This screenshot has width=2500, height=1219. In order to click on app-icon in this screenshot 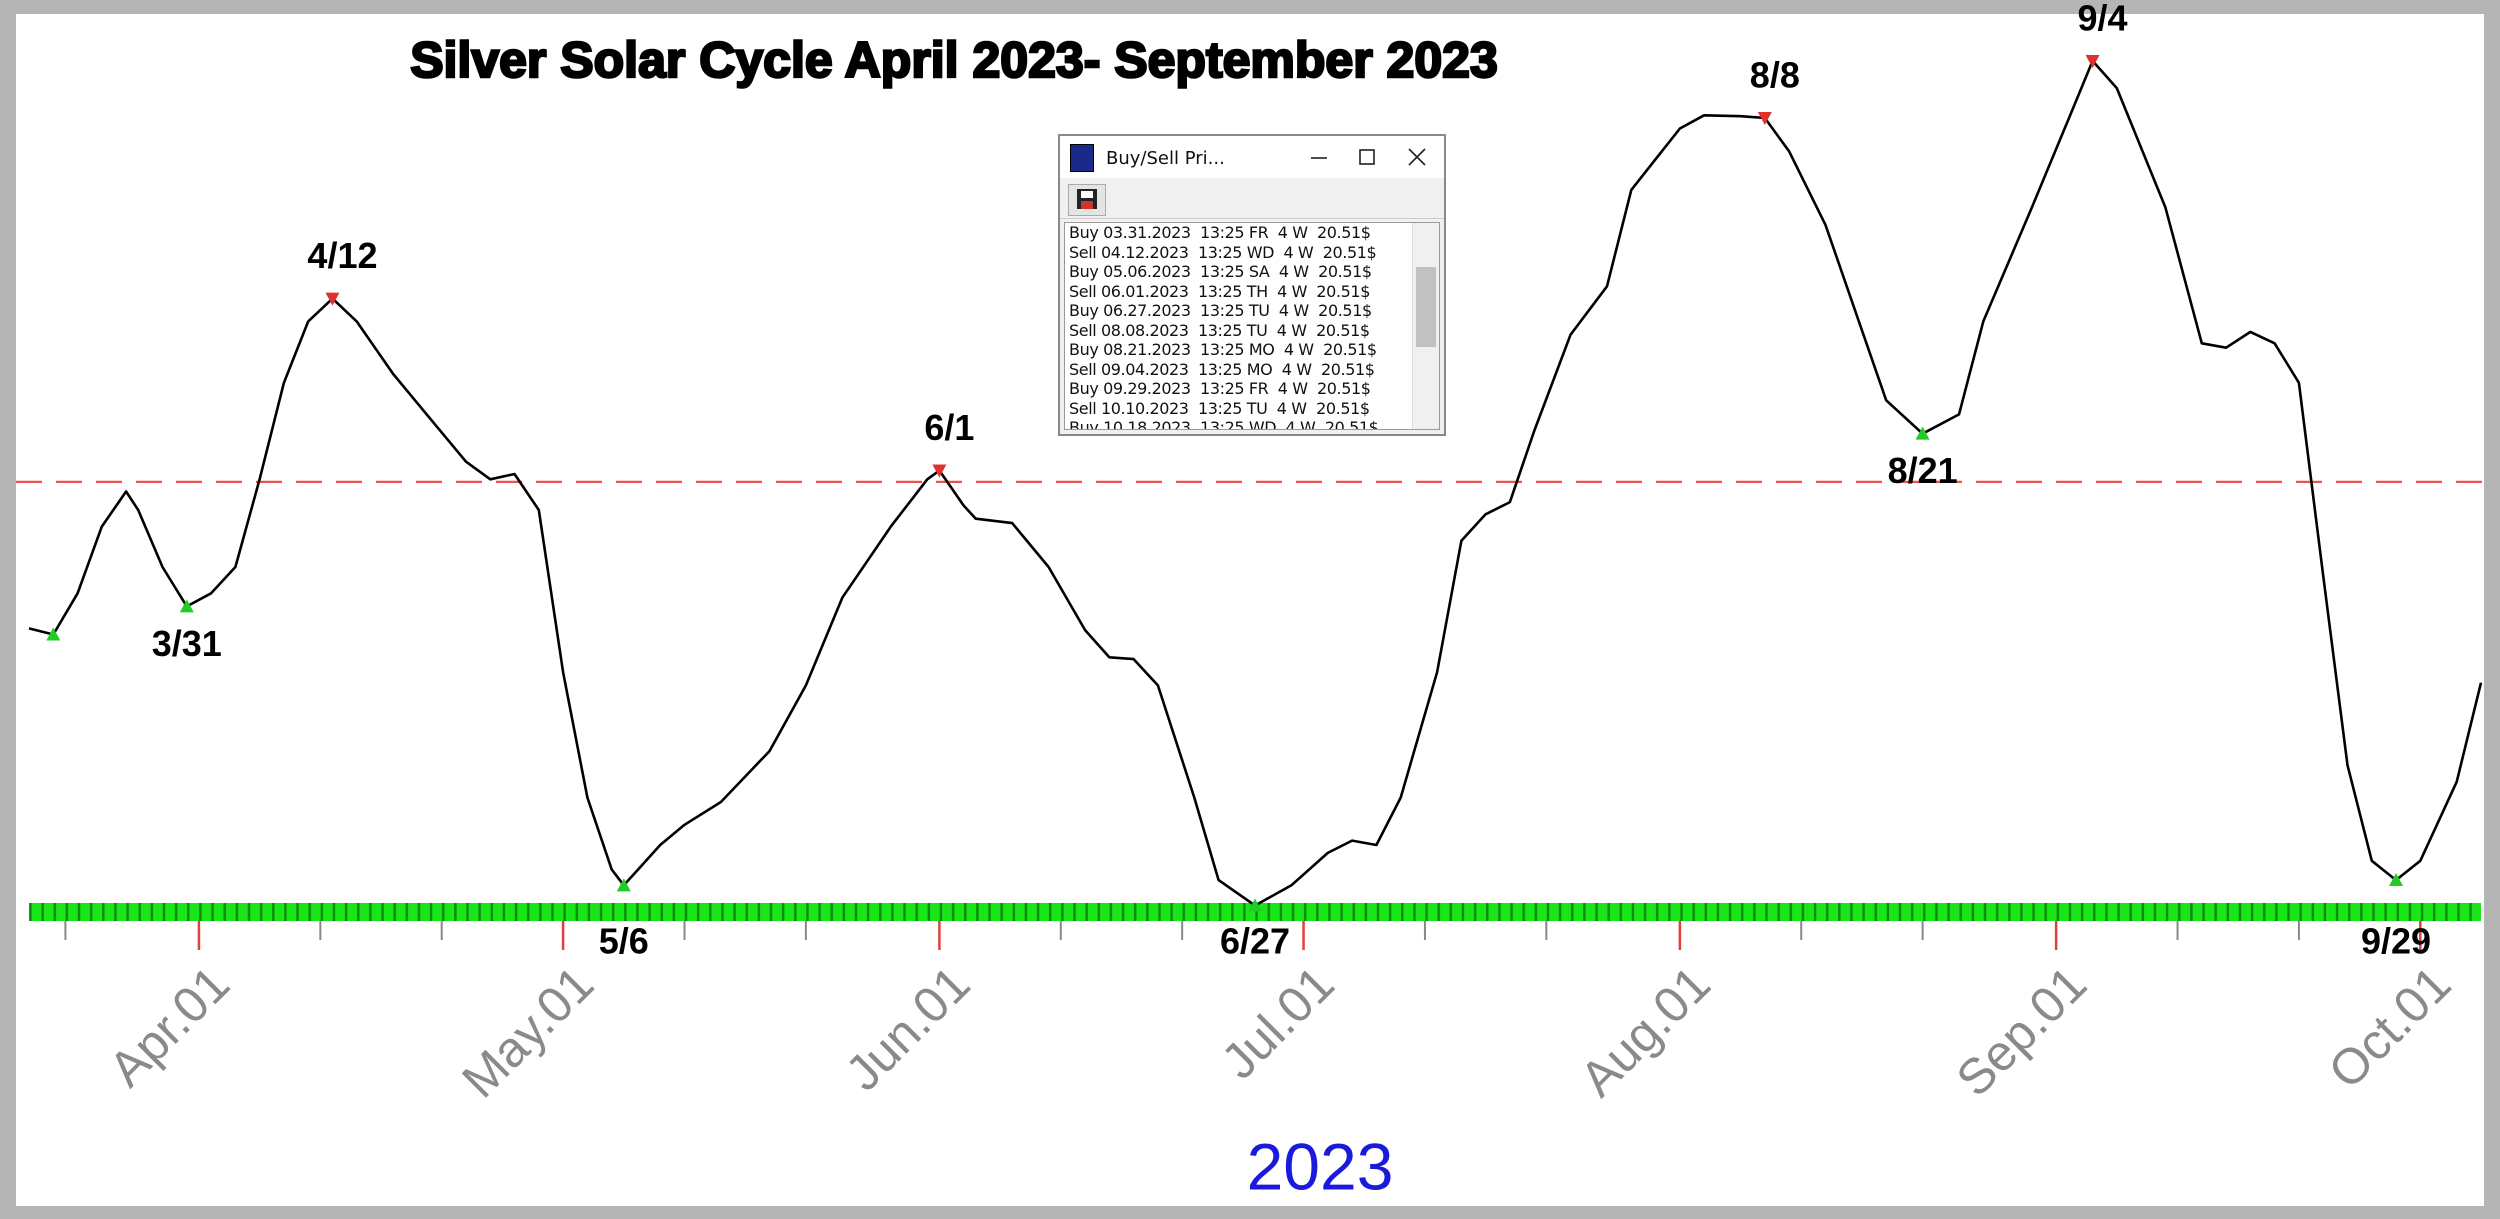, I will do `click(1082, 158)`.